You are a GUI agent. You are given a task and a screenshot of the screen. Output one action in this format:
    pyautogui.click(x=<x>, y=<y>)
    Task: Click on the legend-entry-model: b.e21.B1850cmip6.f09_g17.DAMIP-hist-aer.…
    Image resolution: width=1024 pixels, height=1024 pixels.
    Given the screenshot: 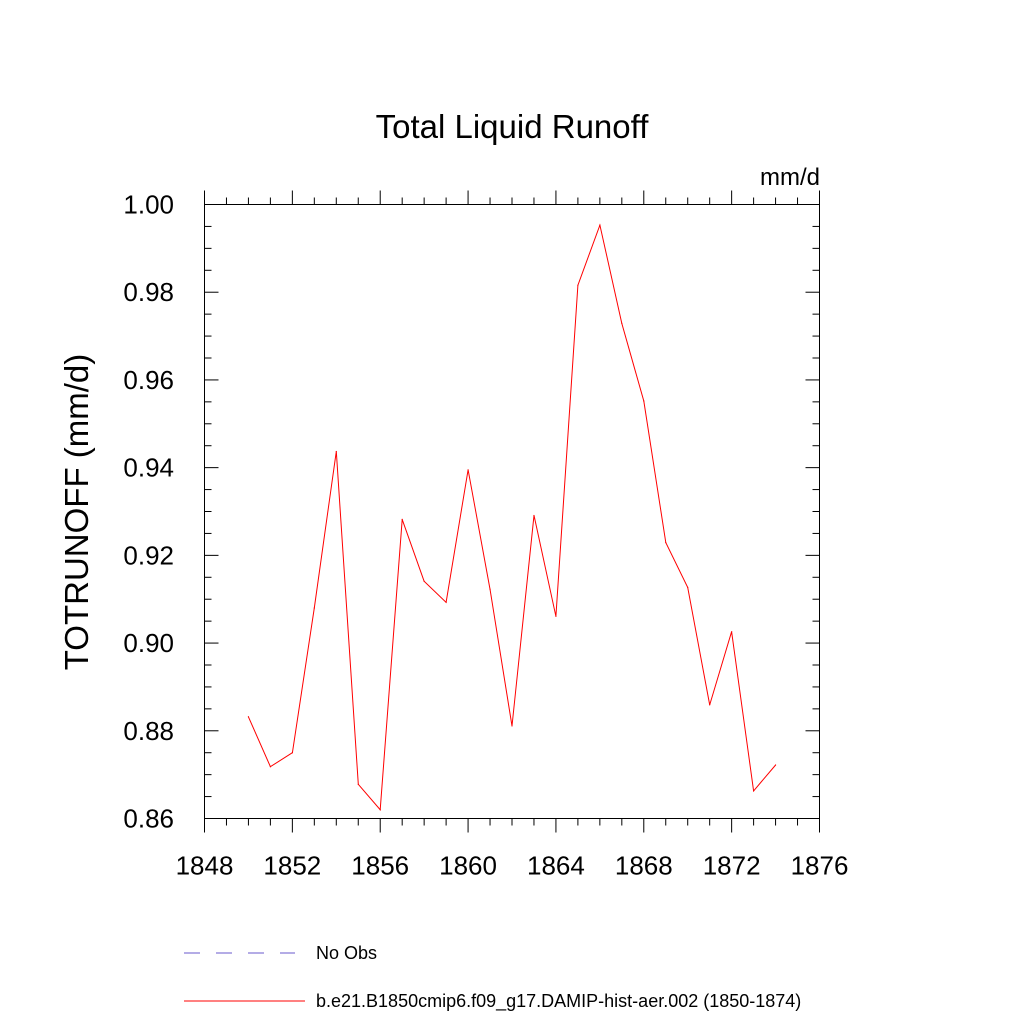 What is the action you would take?
    pyautogui.click(x=492, y=1001)
    